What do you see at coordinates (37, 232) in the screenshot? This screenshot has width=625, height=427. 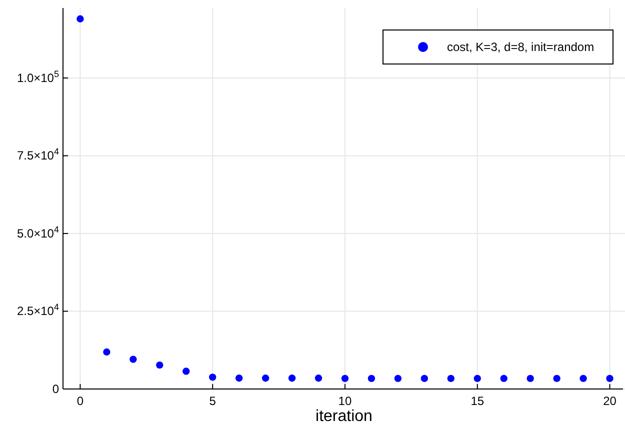 I see `y-tick-label: 5.0×10$^{4}$` at bounding box center [37, 232].